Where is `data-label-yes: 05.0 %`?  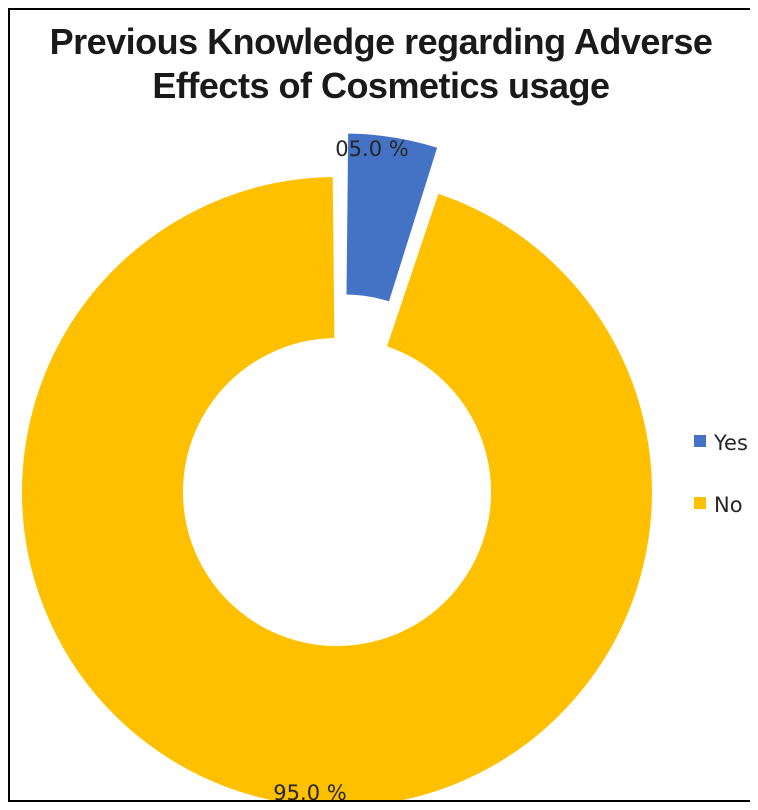
data-label-yes: 05.0 % is located at coordinates (371, 149).